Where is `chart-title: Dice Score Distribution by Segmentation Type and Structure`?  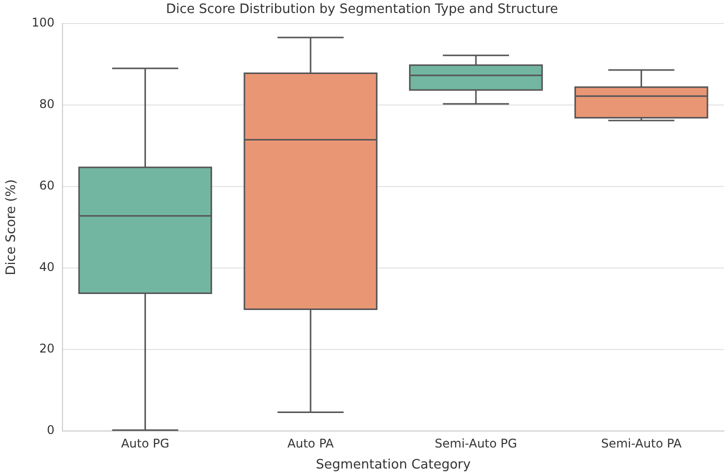
chart-title: Dice Score Distribution by Segmentation Type and Structure is located at coordinates (362, 10).